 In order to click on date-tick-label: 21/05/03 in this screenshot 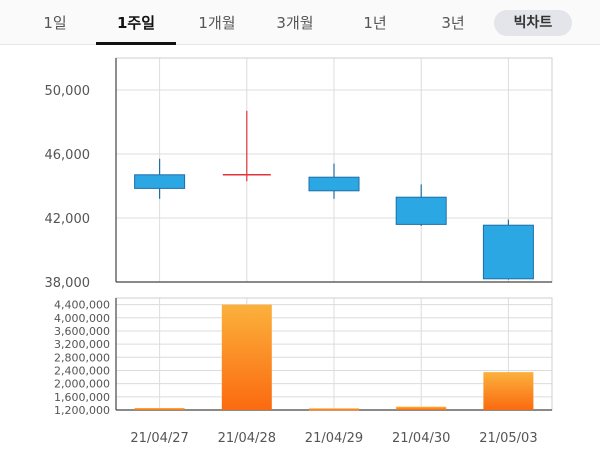, I will do `click(508, 438)`.